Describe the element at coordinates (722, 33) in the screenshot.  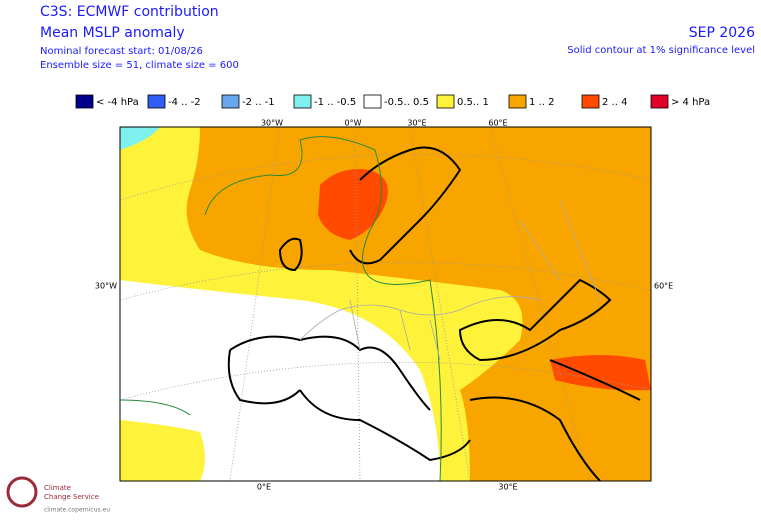
I see `period: SEP 2026` at that location.